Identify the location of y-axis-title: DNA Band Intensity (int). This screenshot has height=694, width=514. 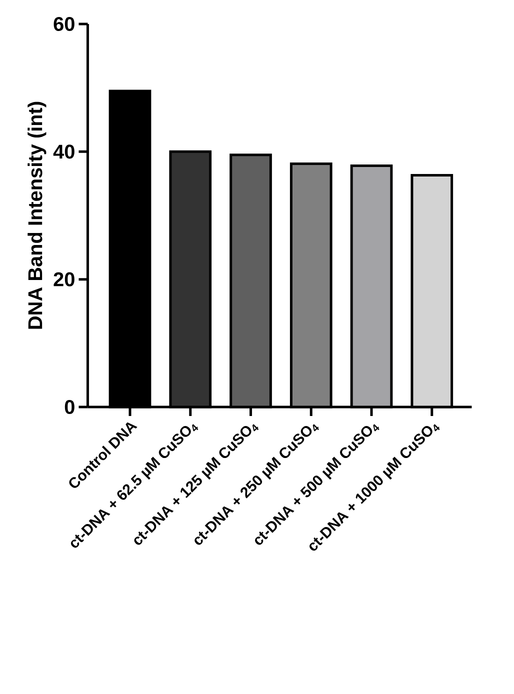
(37, 215).